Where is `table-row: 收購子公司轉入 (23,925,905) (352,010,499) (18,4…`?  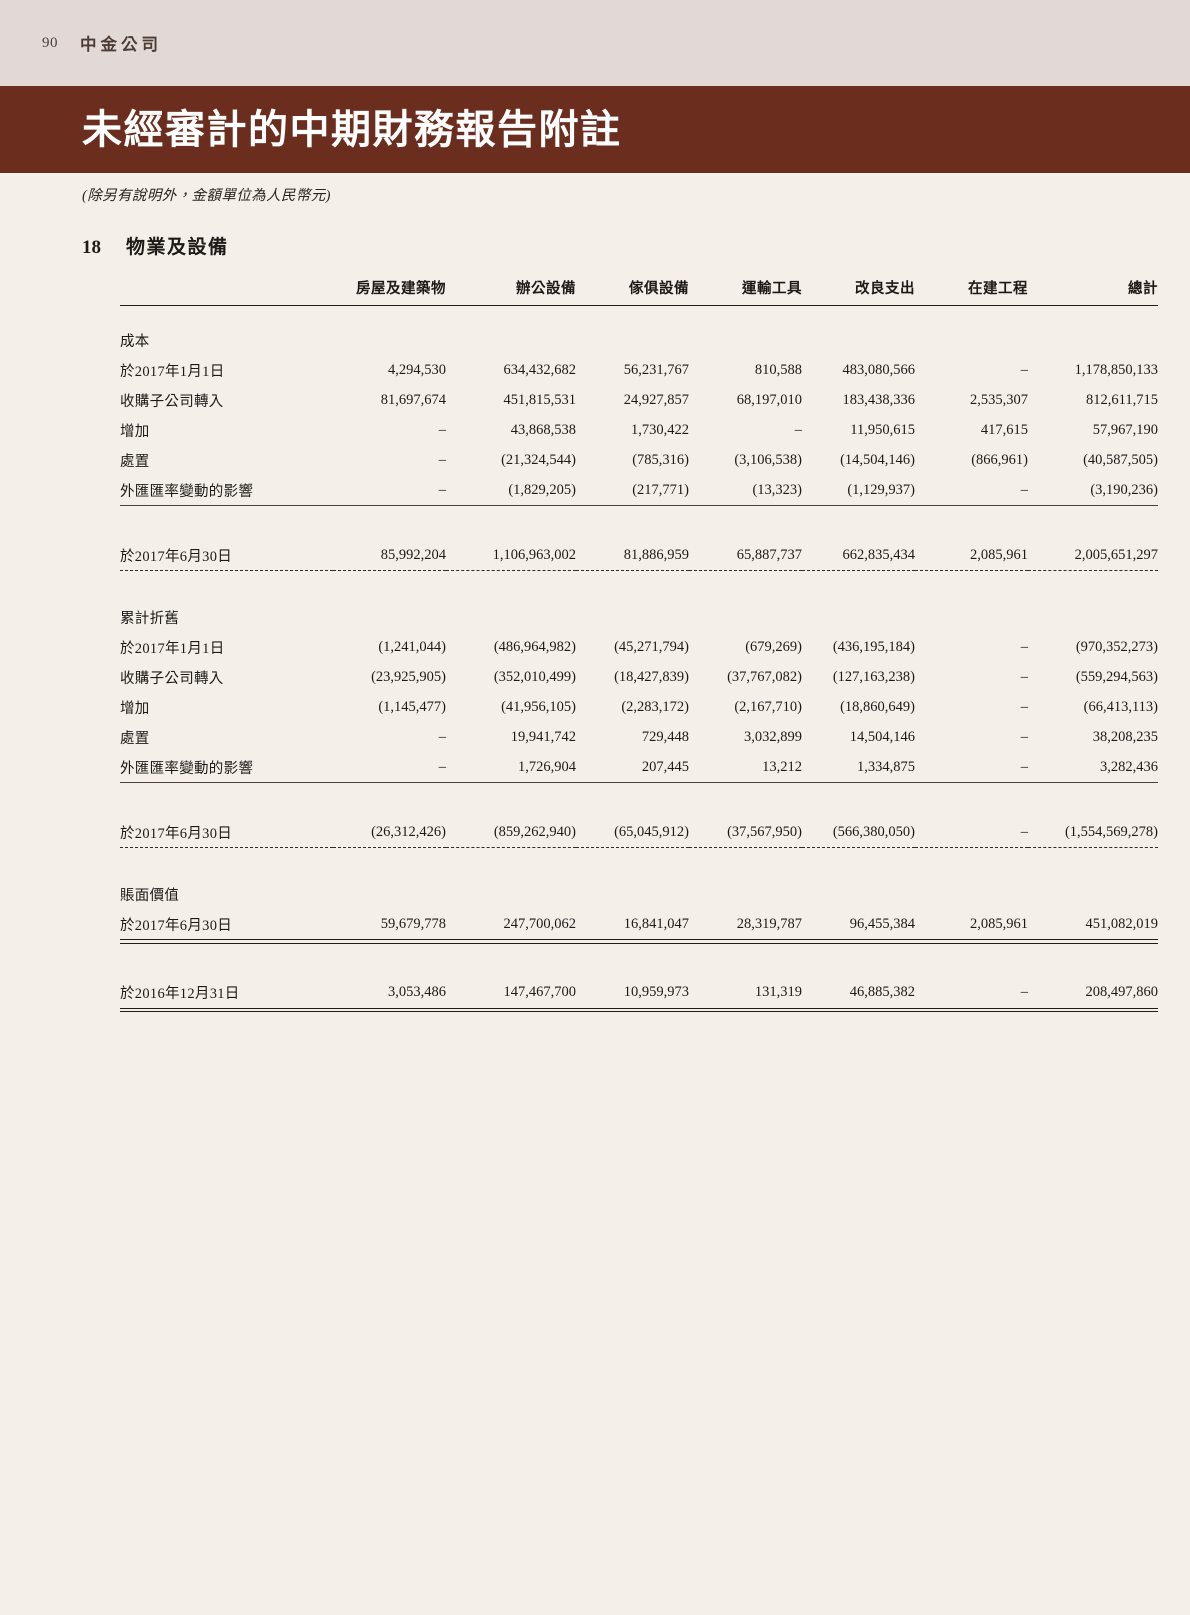
table-row: 收購子公司轉入 (23,925,905) (352,010,499) (18,4… is located at coordinates (639, 677).